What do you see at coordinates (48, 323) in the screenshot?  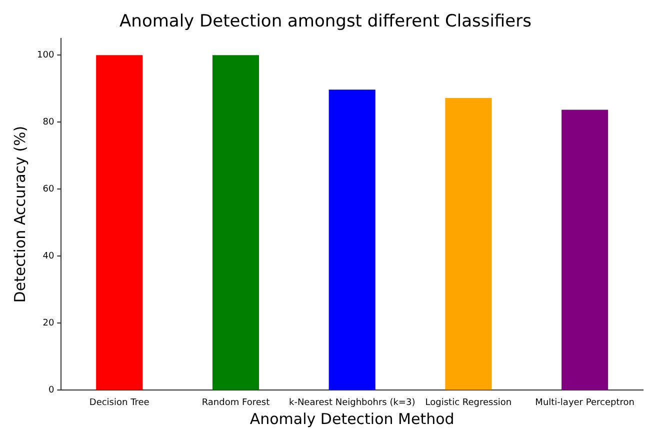 I see `y-tick-label: 20` at bounding box center [48, 323].